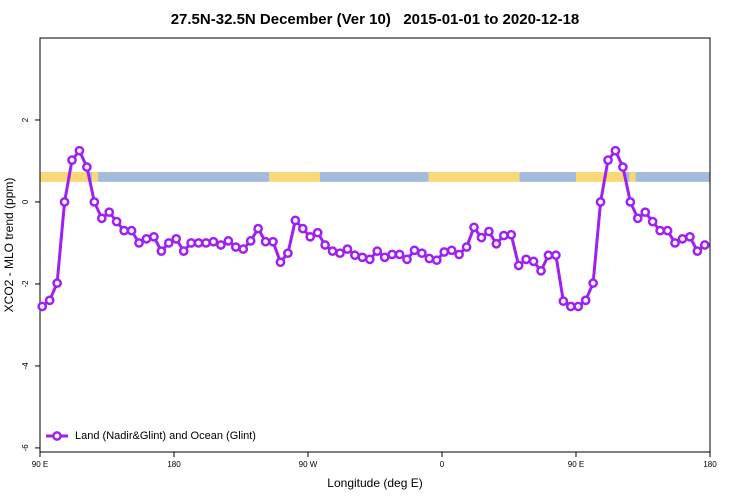 This screenshot has width=750, height=500. Describe the element at coordinates (308, 464) in the screenshot. I see `x-tick-label: 90 W` at that location.